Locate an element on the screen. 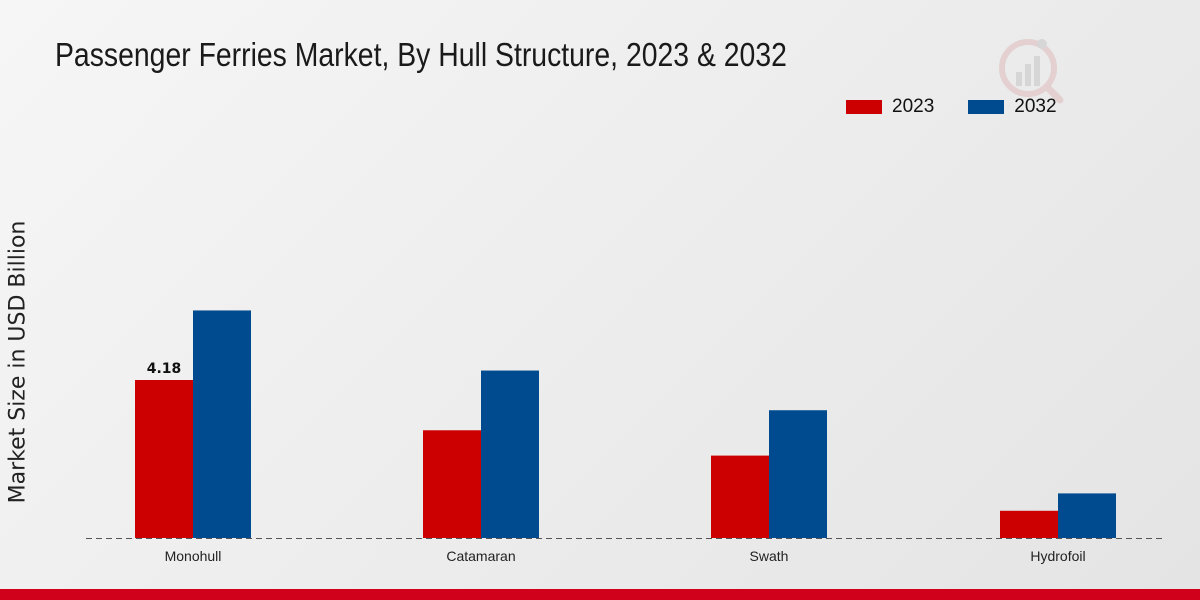 The image size is (1200, 600). legend-label-2023: 2023 is located at coordinates (913, 106).